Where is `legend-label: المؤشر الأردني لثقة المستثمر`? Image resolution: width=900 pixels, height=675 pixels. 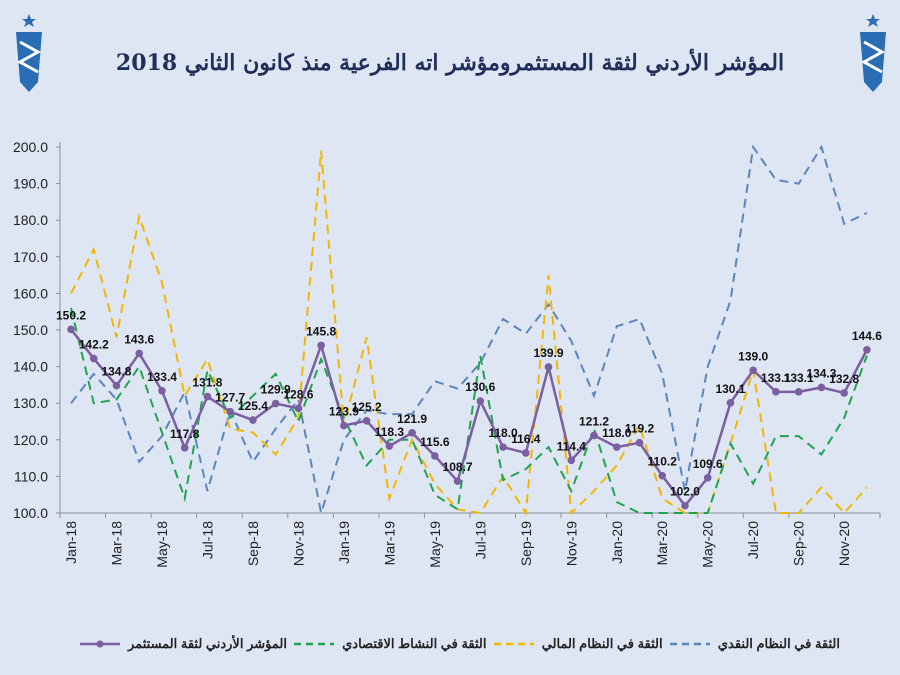
legend-label: المؤشر الأردني لثقة المستثمر is located at coordinates (207, 643).